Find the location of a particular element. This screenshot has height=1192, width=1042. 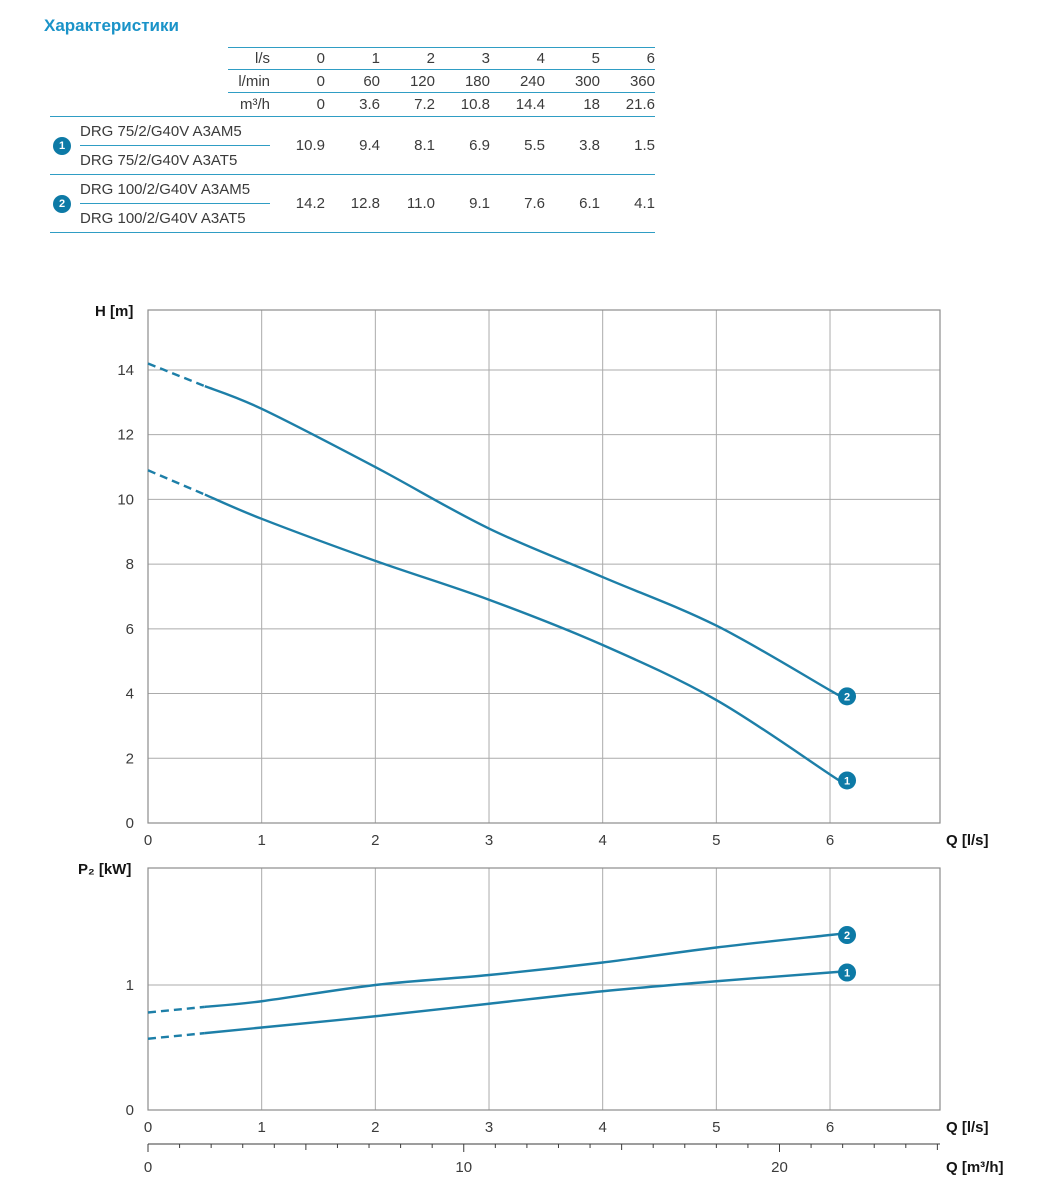

head-value: 9.1 is located at coordinates (479, 203).